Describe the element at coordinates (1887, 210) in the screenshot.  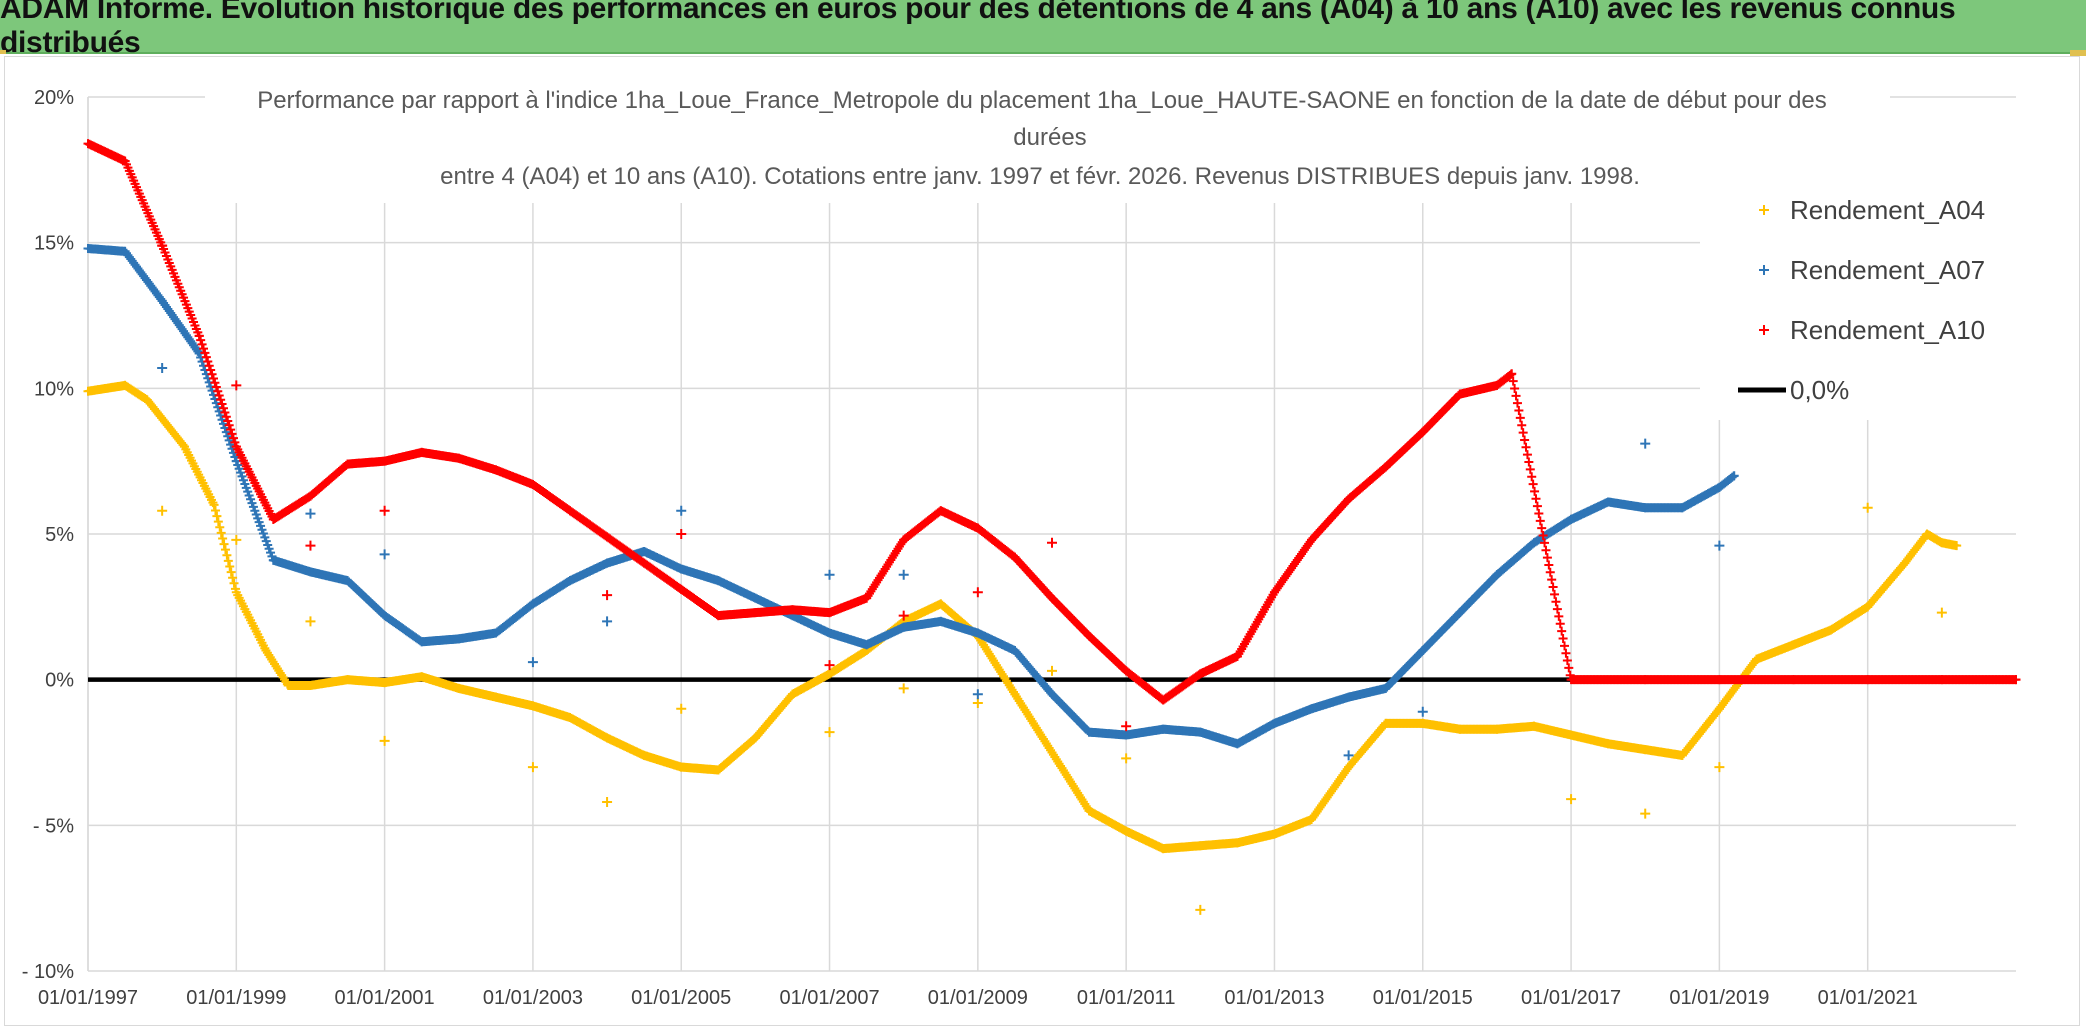
I see `legend-label: Rendement_A04` at that location.